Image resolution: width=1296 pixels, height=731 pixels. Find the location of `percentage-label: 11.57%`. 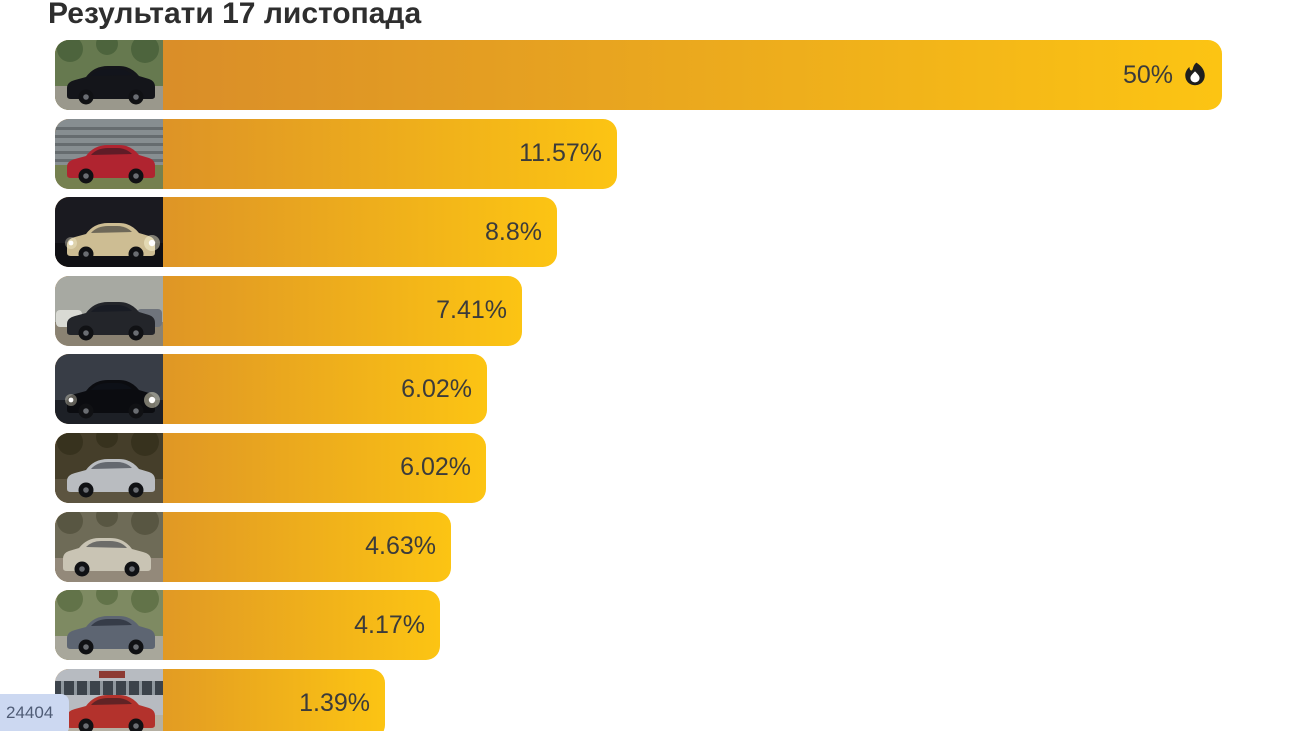

percentage-label: 11.57% is located at coordinates (560, 153).